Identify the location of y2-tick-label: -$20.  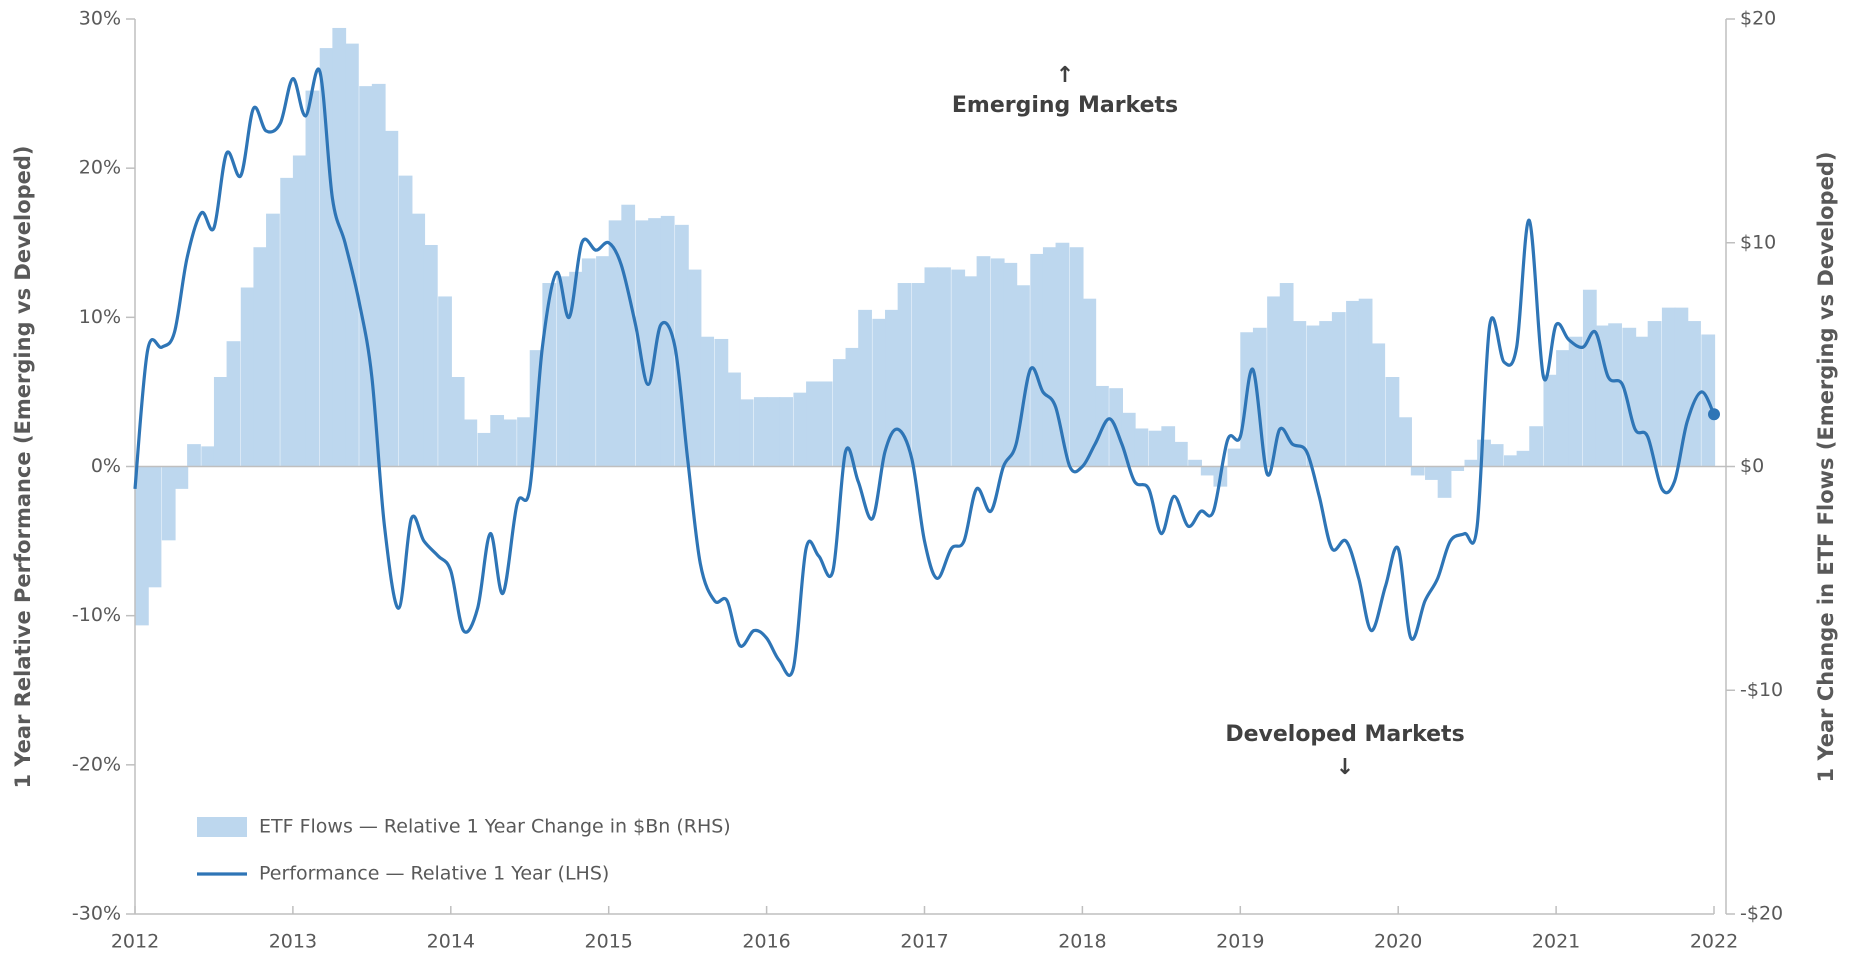
(1761, 914).